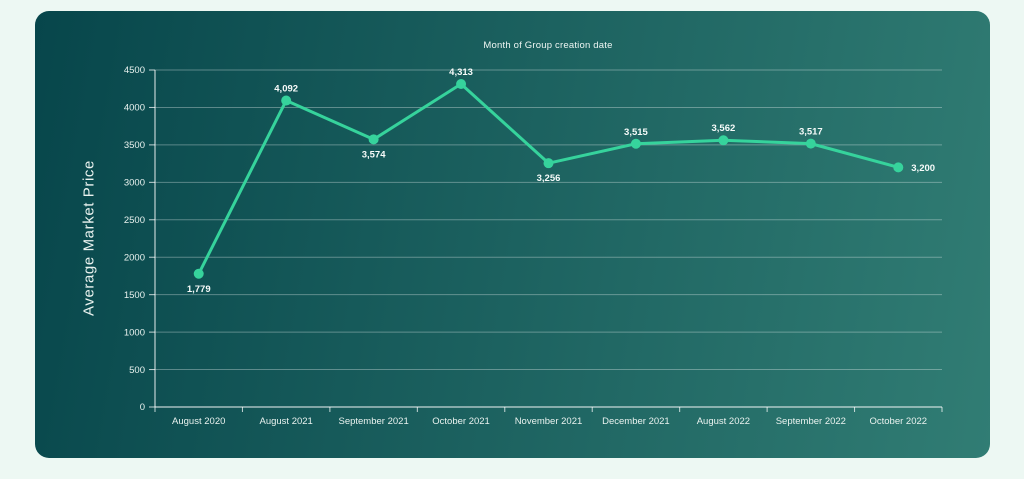  What do you see at coordinates (548, 45) in the screenshot?
I see `chart-title: Month of Group creation date` at bounding box center [548, 45].